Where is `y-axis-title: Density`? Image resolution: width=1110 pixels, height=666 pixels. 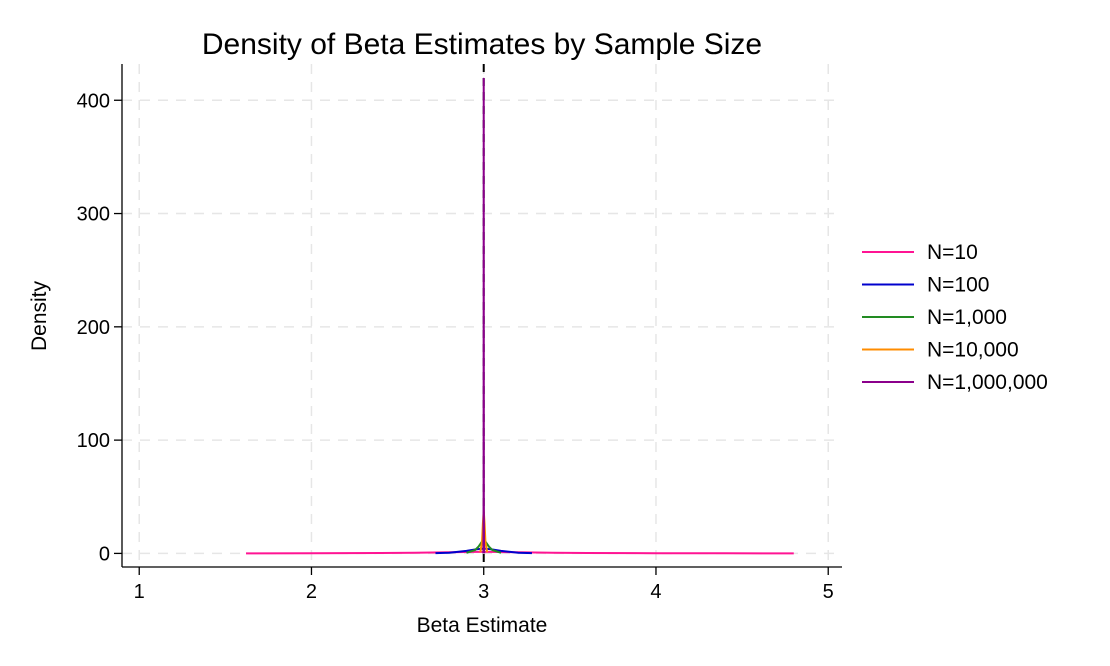 y-axis-title: Density is located at coordinates (39, 315).